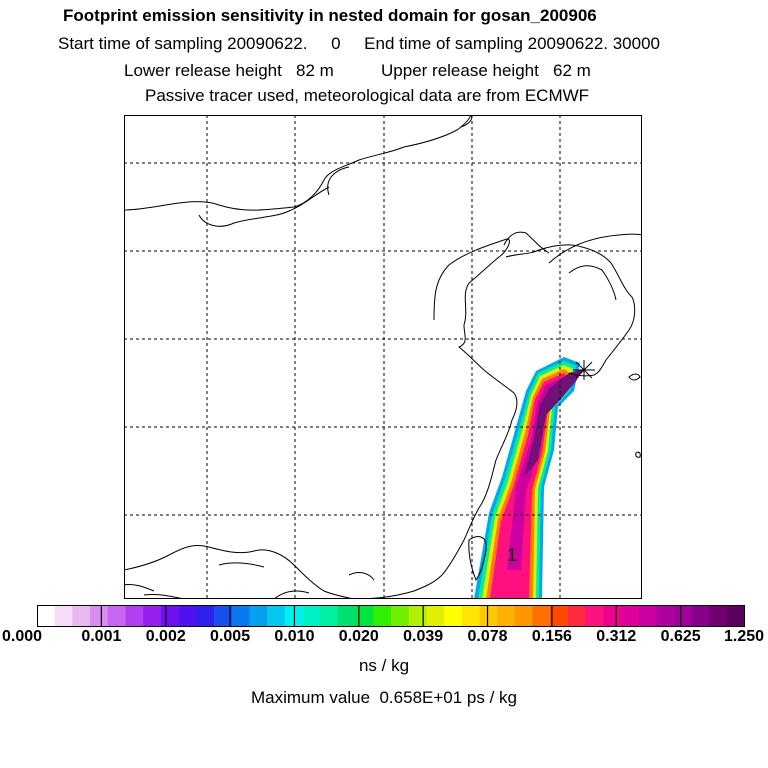 This screenshot has height=768, width=768. What do you see at coordinates (512, 555) in the screenshot?
I see `plume-label: 1` at bounding box center [512, 555].